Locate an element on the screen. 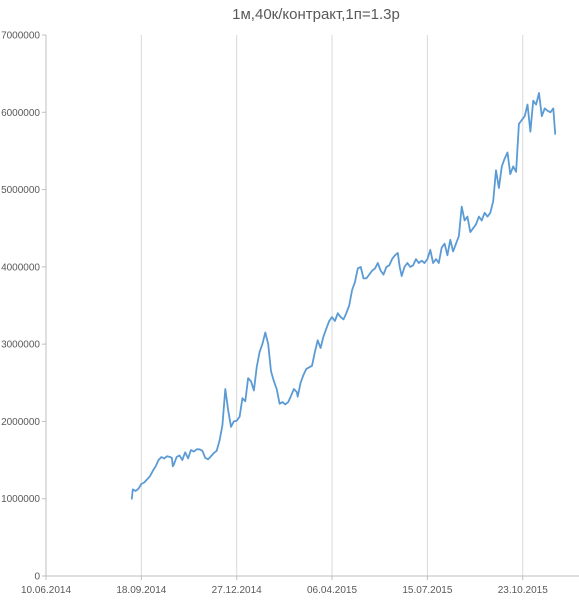  y-tick-label-0: 0 is located at coordinates (37, 577).